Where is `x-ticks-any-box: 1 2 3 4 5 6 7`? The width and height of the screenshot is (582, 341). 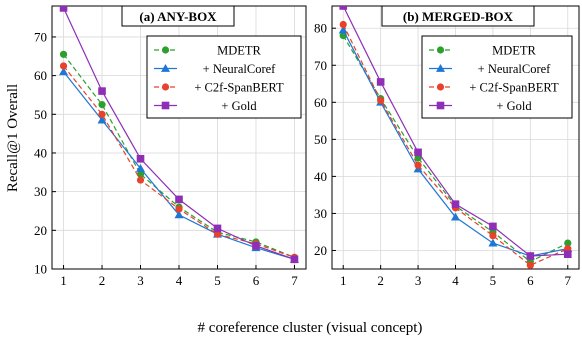 x-ticks-any-box: 1 2 3 4 5 6 7 is located at coordinates (179, 276).